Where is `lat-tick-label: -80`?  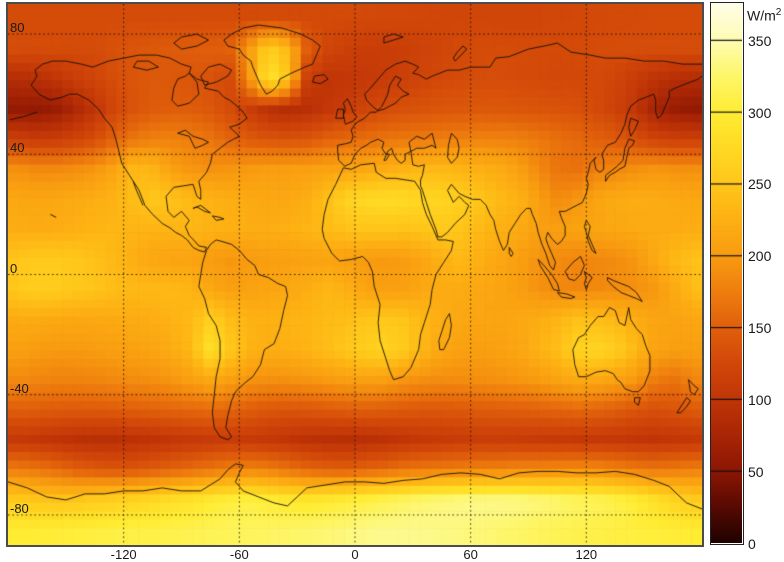
lat-tick-label: -80 is located at coordinates (19, 508).